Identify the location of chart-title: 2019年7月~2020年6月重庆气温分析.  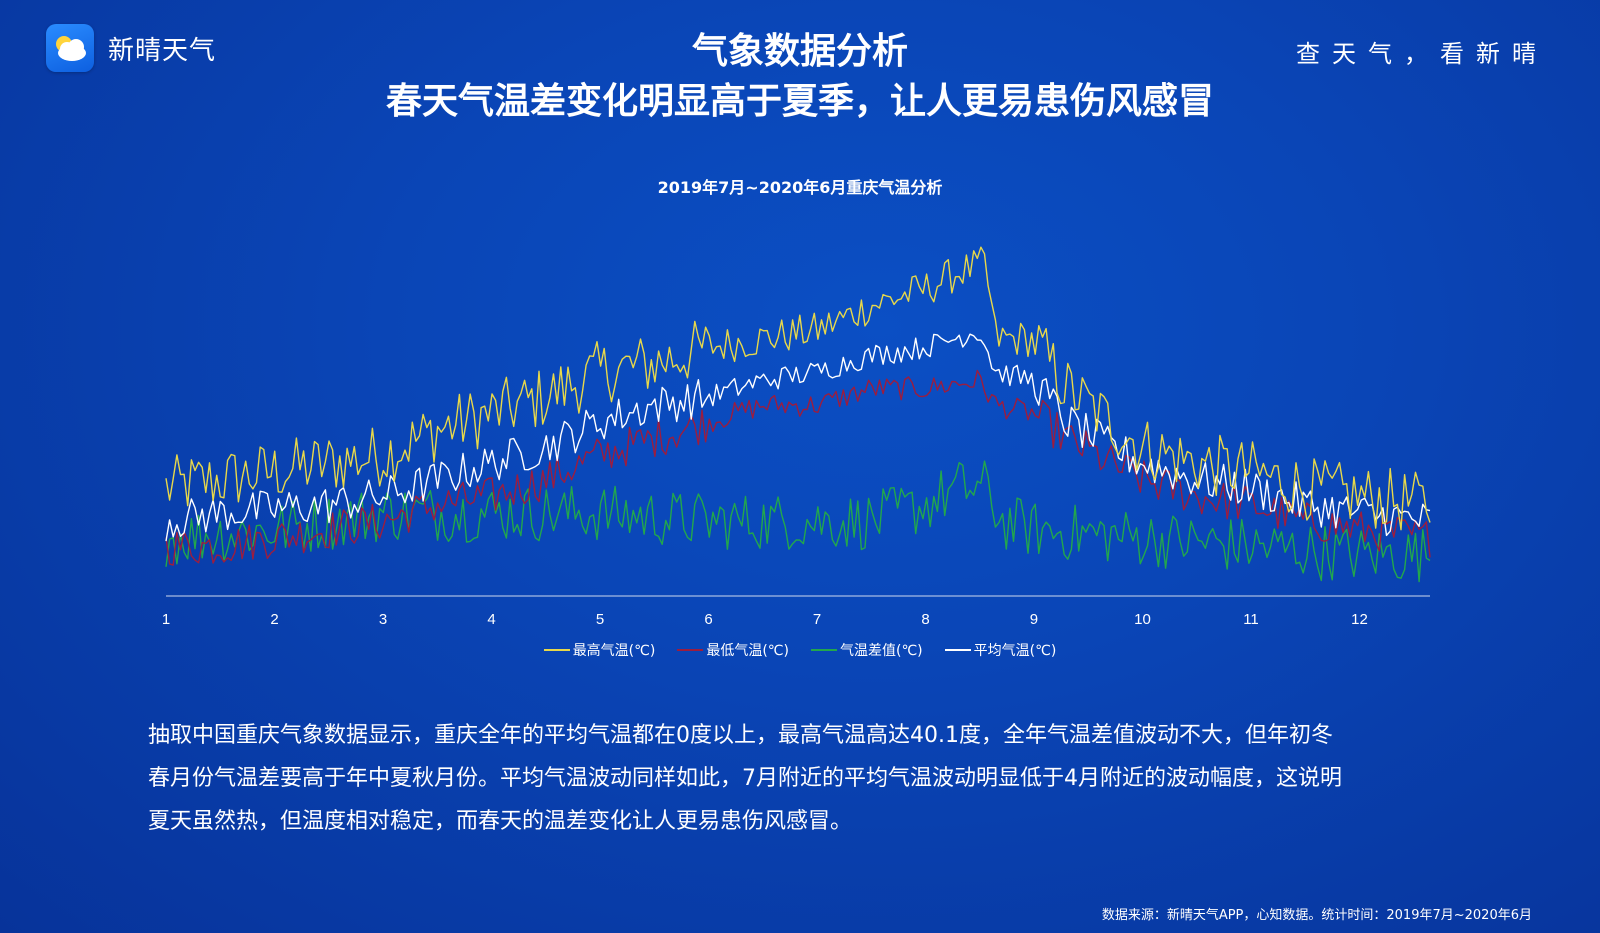
(800, 187).